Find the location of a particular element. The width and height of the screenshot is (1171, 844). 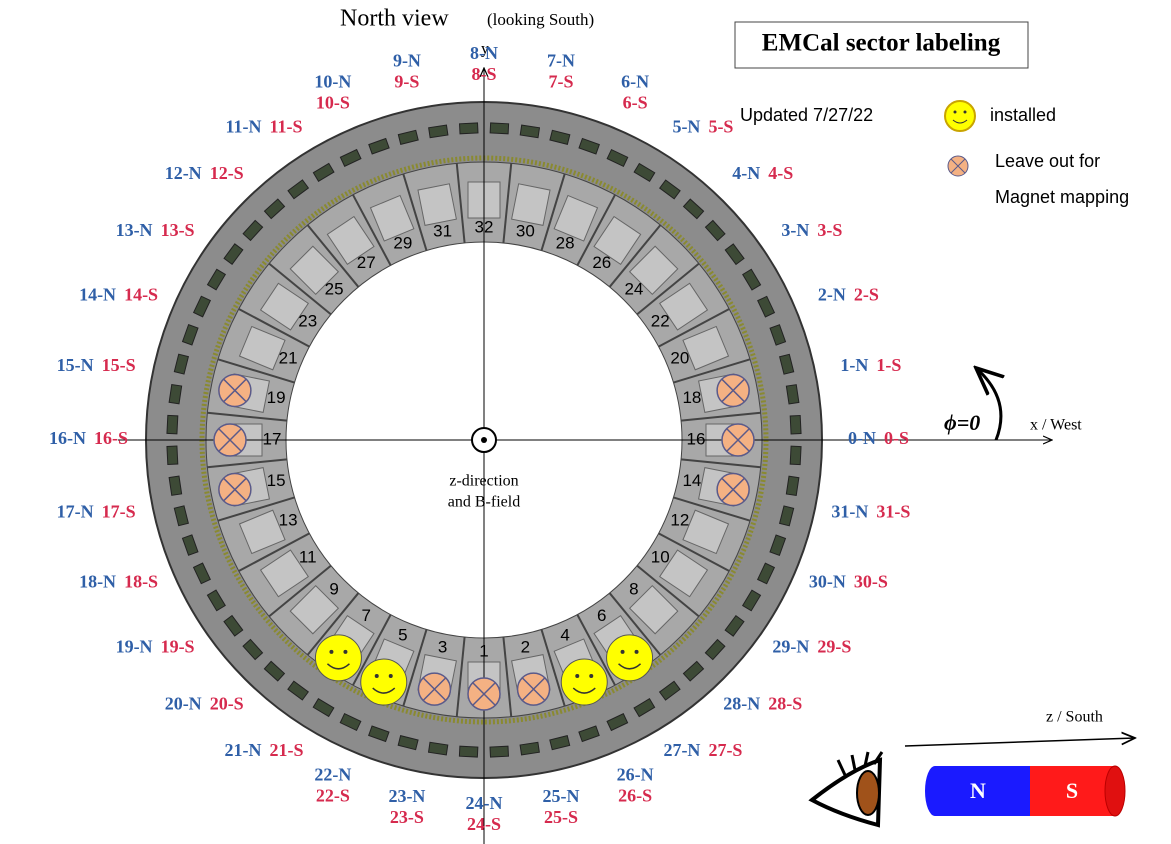

north-label: 14-N is located at coordinates (97, 295).